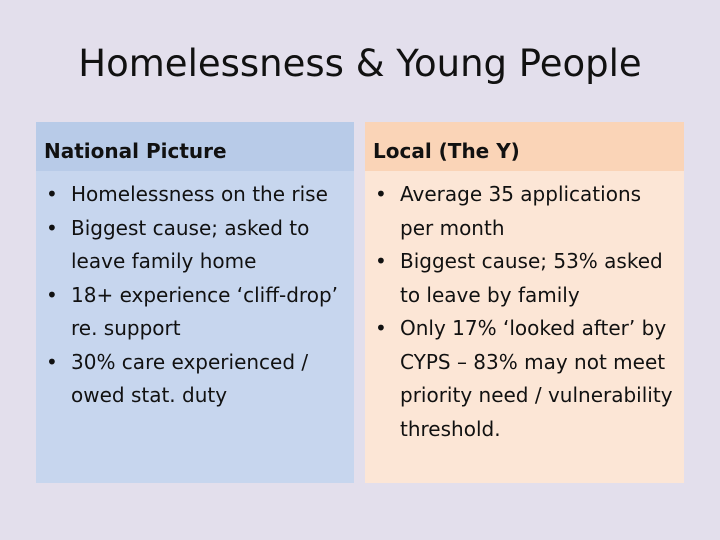 This screenshot has height=540, width=720. Describe the element at coordinates (528, 211) in the screenshot. I see `list-item: • Average 35 applications per month` at that location.